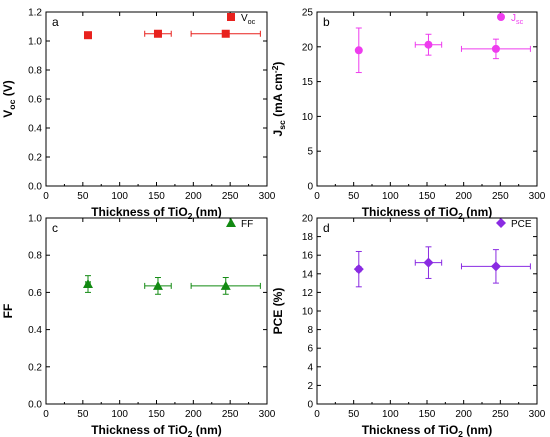  Describe the element at coordinates (35, 13) in the screenshot. I see `y-tick-label: 1.2` at that location.